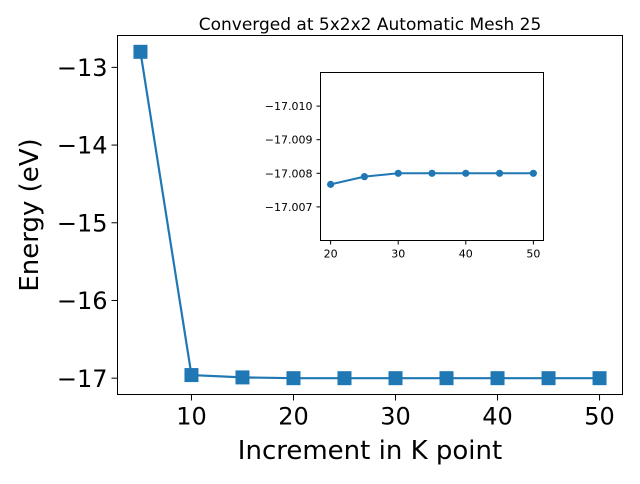 This screenshot has height=484, width=640. Describe the element at coordinates (82, 68) in the screenshot. I see `main-y-tick-label: −13` at that location.